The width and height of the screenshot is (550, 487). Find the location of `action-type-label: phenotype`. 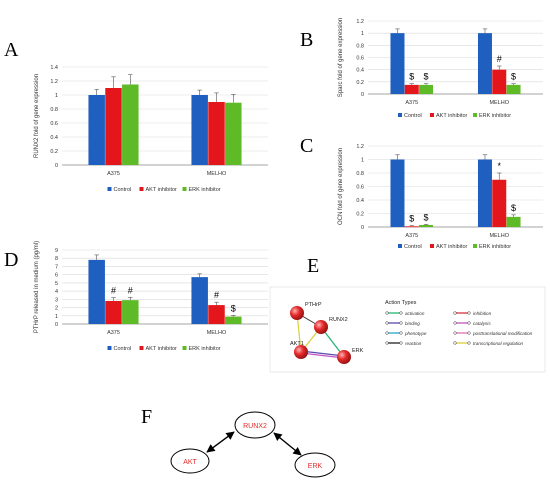

action-type-label: phenotype is located at coordinates (415, 333).